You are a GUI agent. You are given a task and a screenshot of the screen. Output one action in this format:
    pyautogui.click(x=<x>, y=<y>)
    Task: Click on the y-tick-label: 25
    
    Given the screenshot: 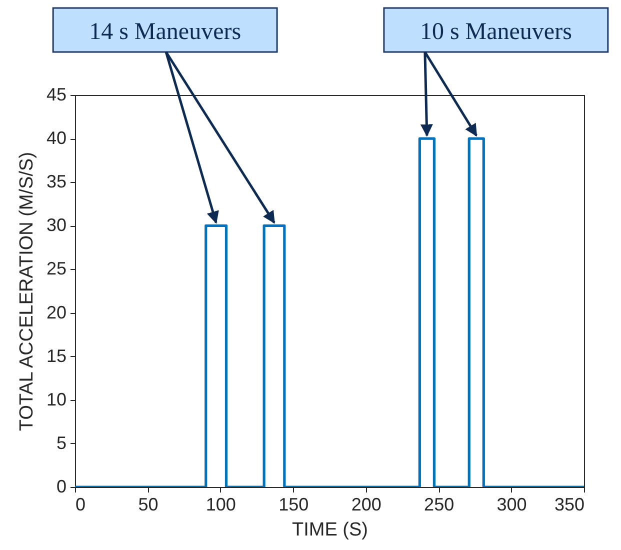 What is the action you would take?
    pyautogui.click(x=56, y=268)
    